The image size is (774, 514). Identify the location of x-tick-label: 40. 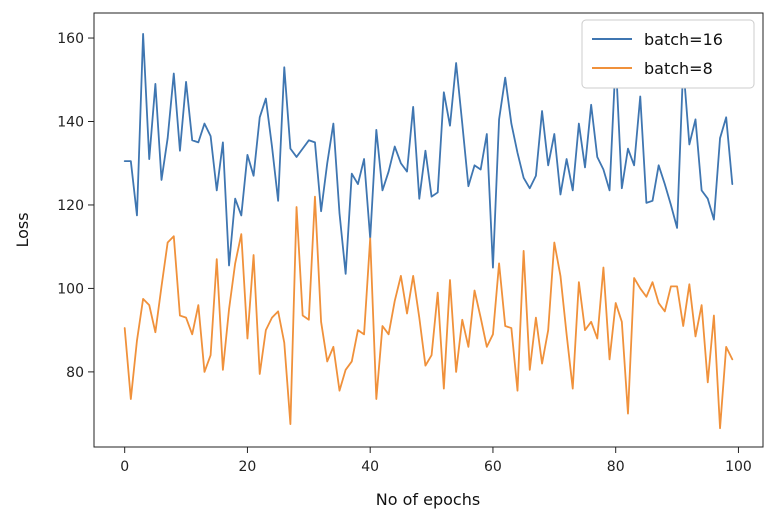
(370, 467).